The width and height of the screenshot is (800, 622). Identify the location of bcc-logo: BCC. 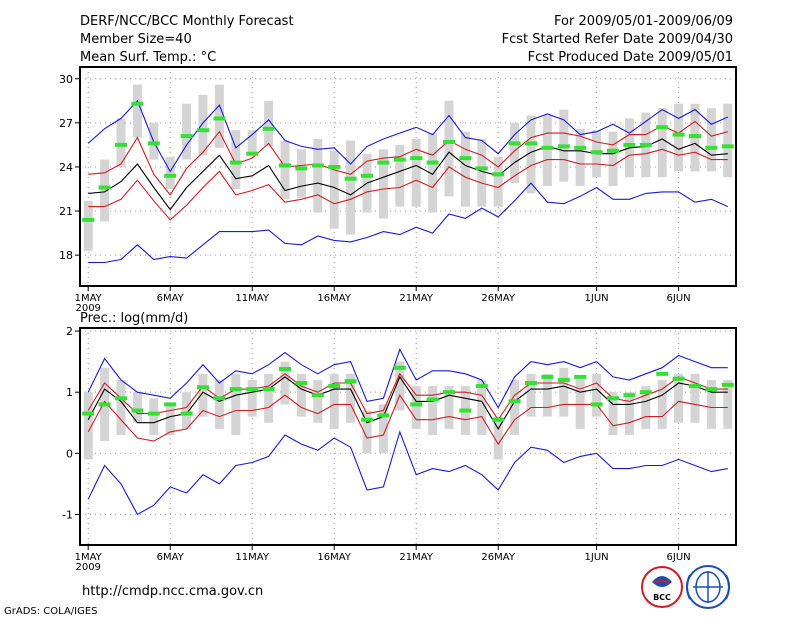
(662, 587).